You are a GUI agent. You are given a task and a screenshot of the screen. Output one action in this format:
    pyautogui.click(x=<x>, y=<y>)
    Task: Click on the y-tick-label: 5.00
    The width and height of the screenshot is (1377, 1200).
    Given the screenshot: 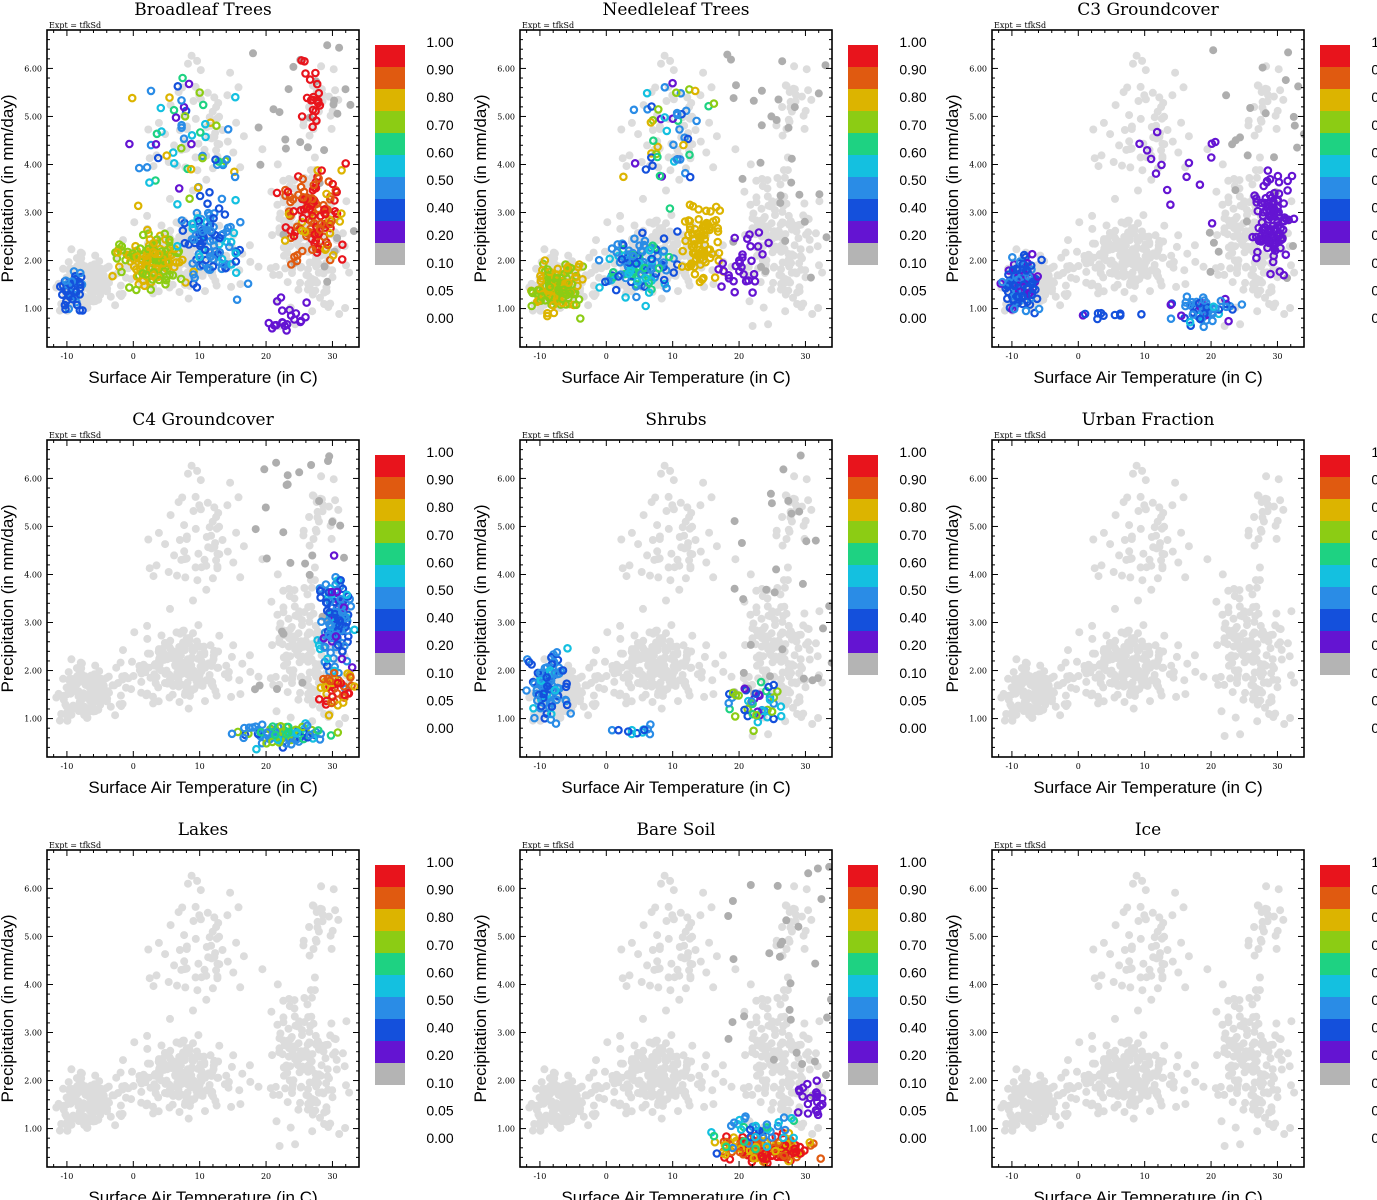 What is the action you would take?
    pyautogui.click(x=978, y=116)
    